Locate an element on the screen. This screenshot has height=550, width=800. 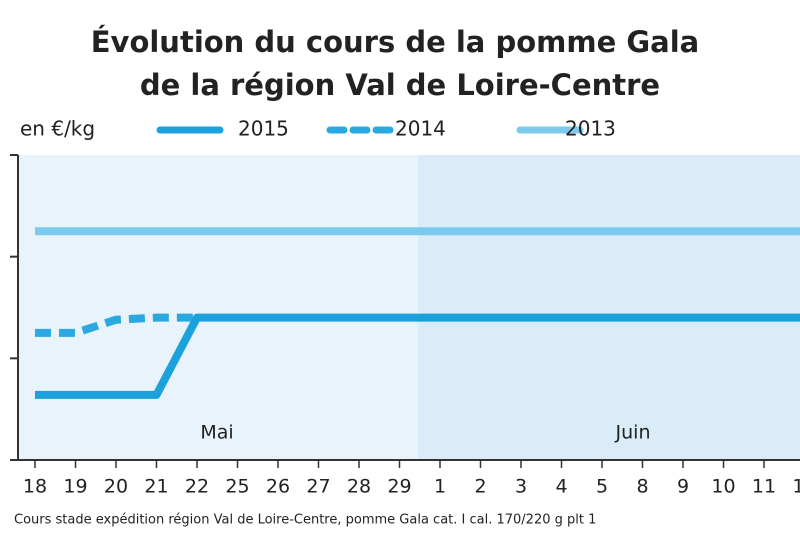
x-tick-label: 26 is located at coordinates (278, 487).